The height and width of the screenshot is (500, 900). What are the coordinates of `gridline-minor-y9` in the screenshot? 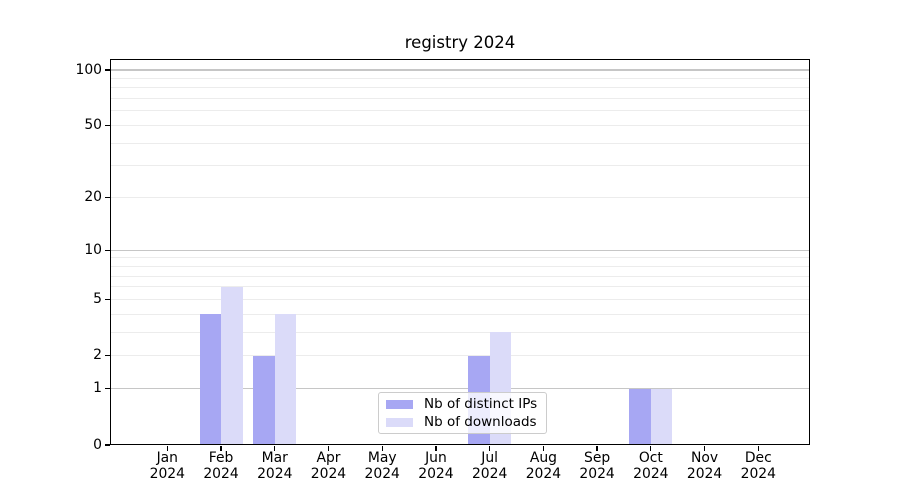 It's located at (460, 258).